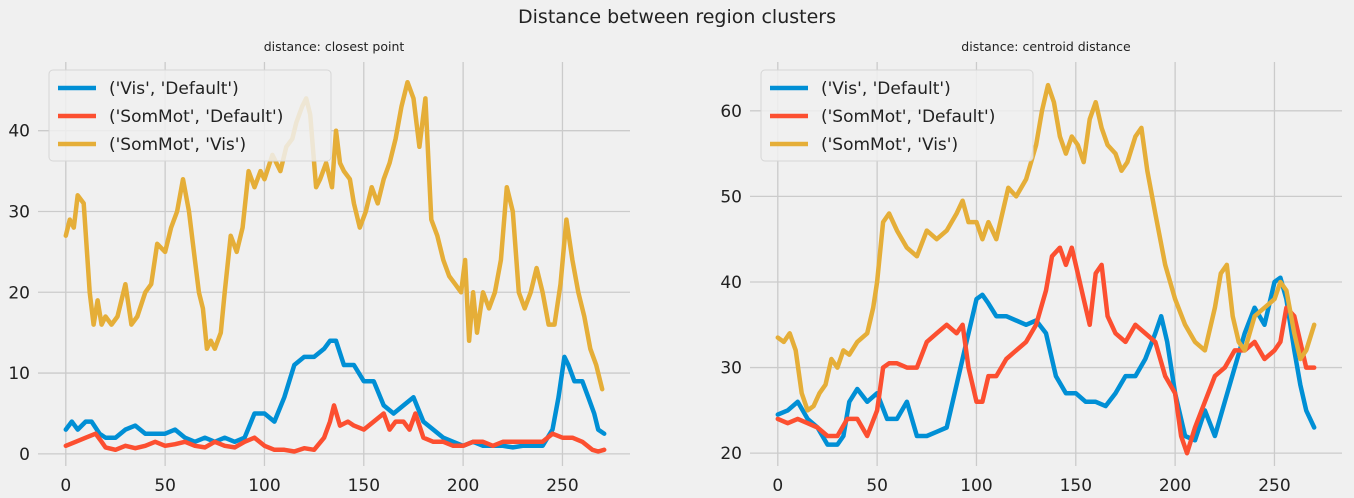 This screenshot has width=1354, height=498. I want to click on subplot-title: distance: closest point, so click(334, 46).